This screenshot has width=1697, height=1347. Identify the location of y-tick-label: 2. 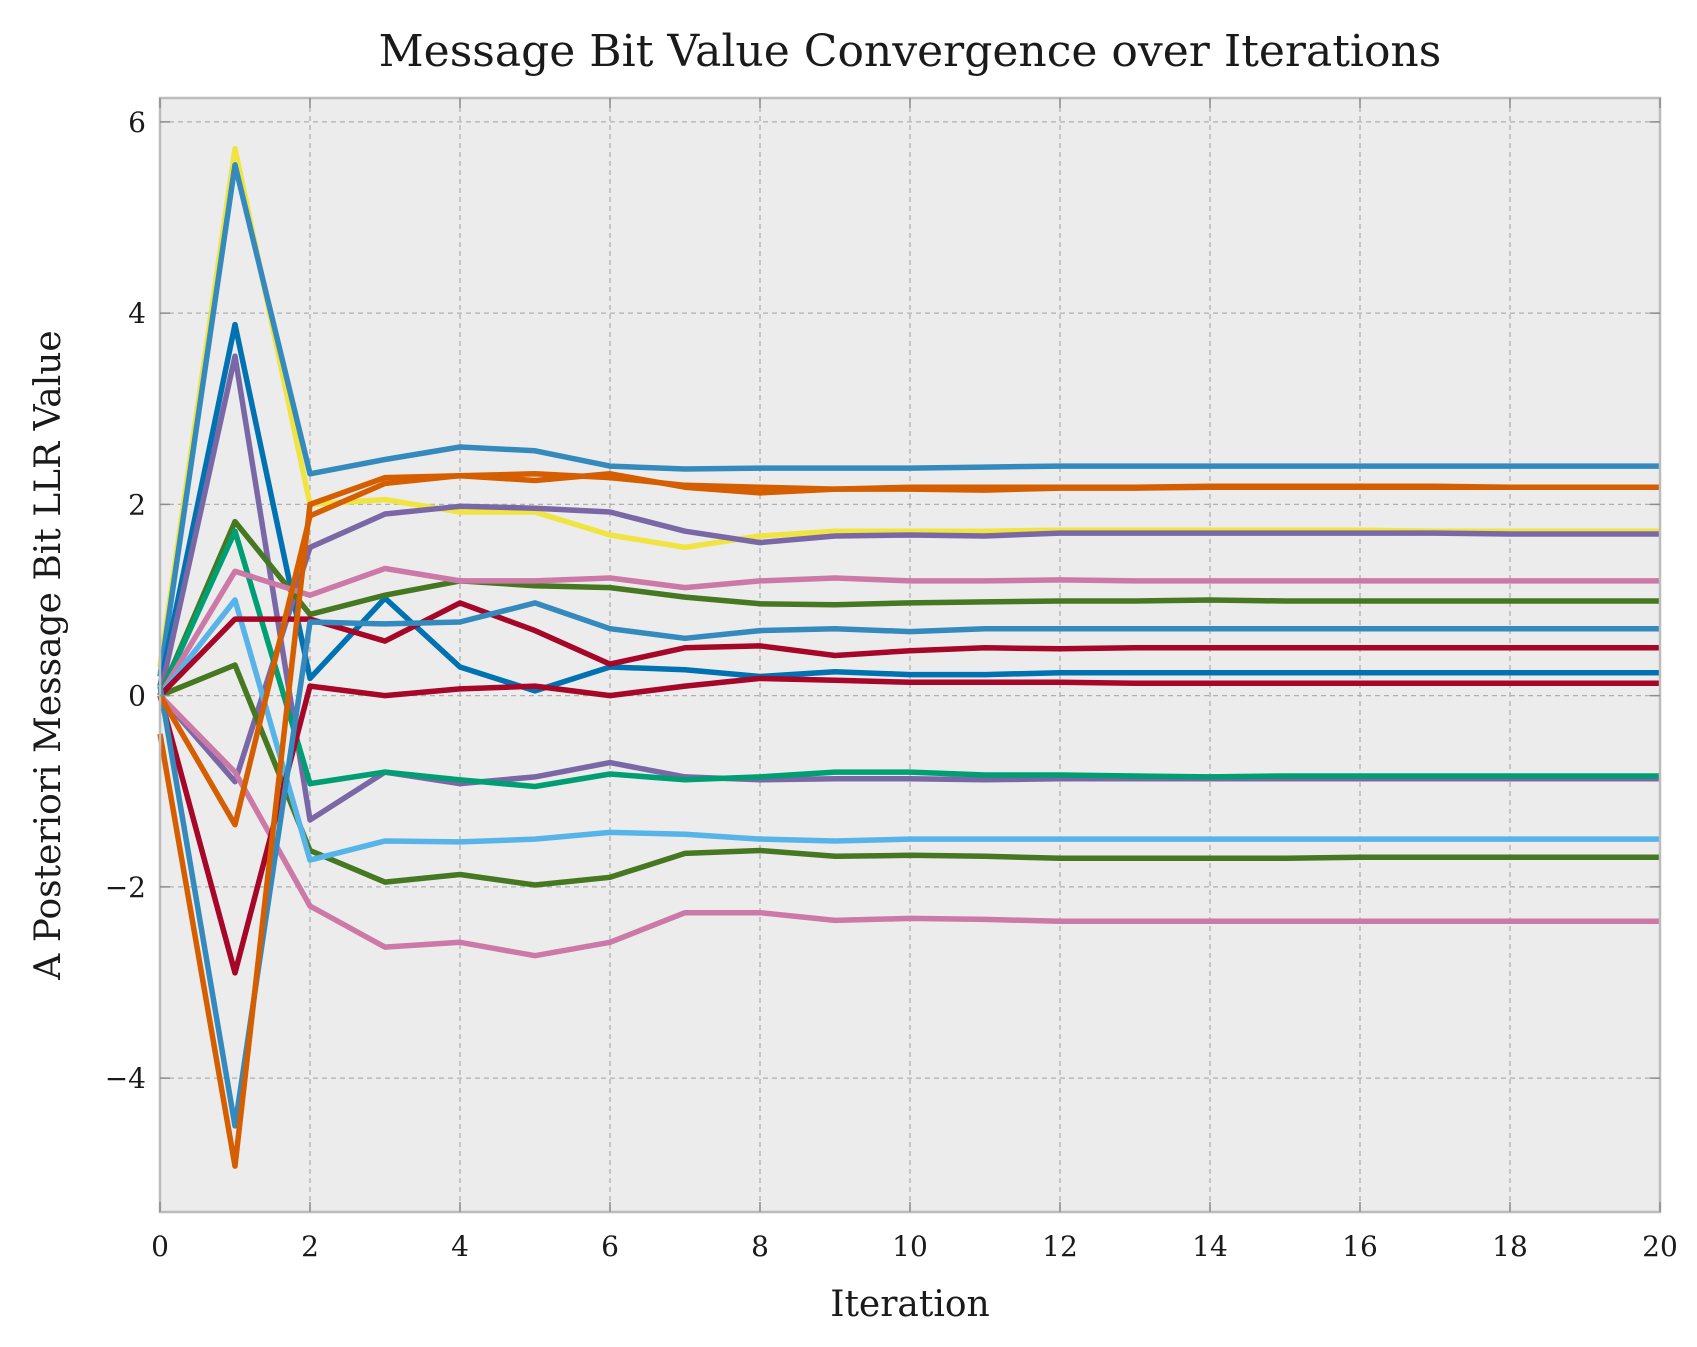
(137, 504).